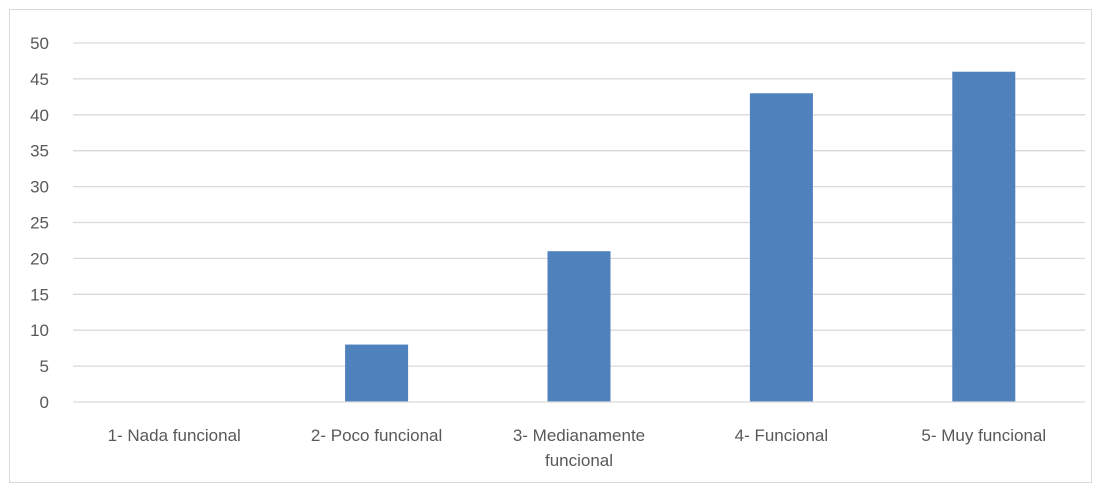 Image resolution: width=1099 pixels, height=484 pixels. What do you see at coordinates (44, 366) in the screenshot?
I see `y-tick-label: 5` at bounding box center [44, 366].